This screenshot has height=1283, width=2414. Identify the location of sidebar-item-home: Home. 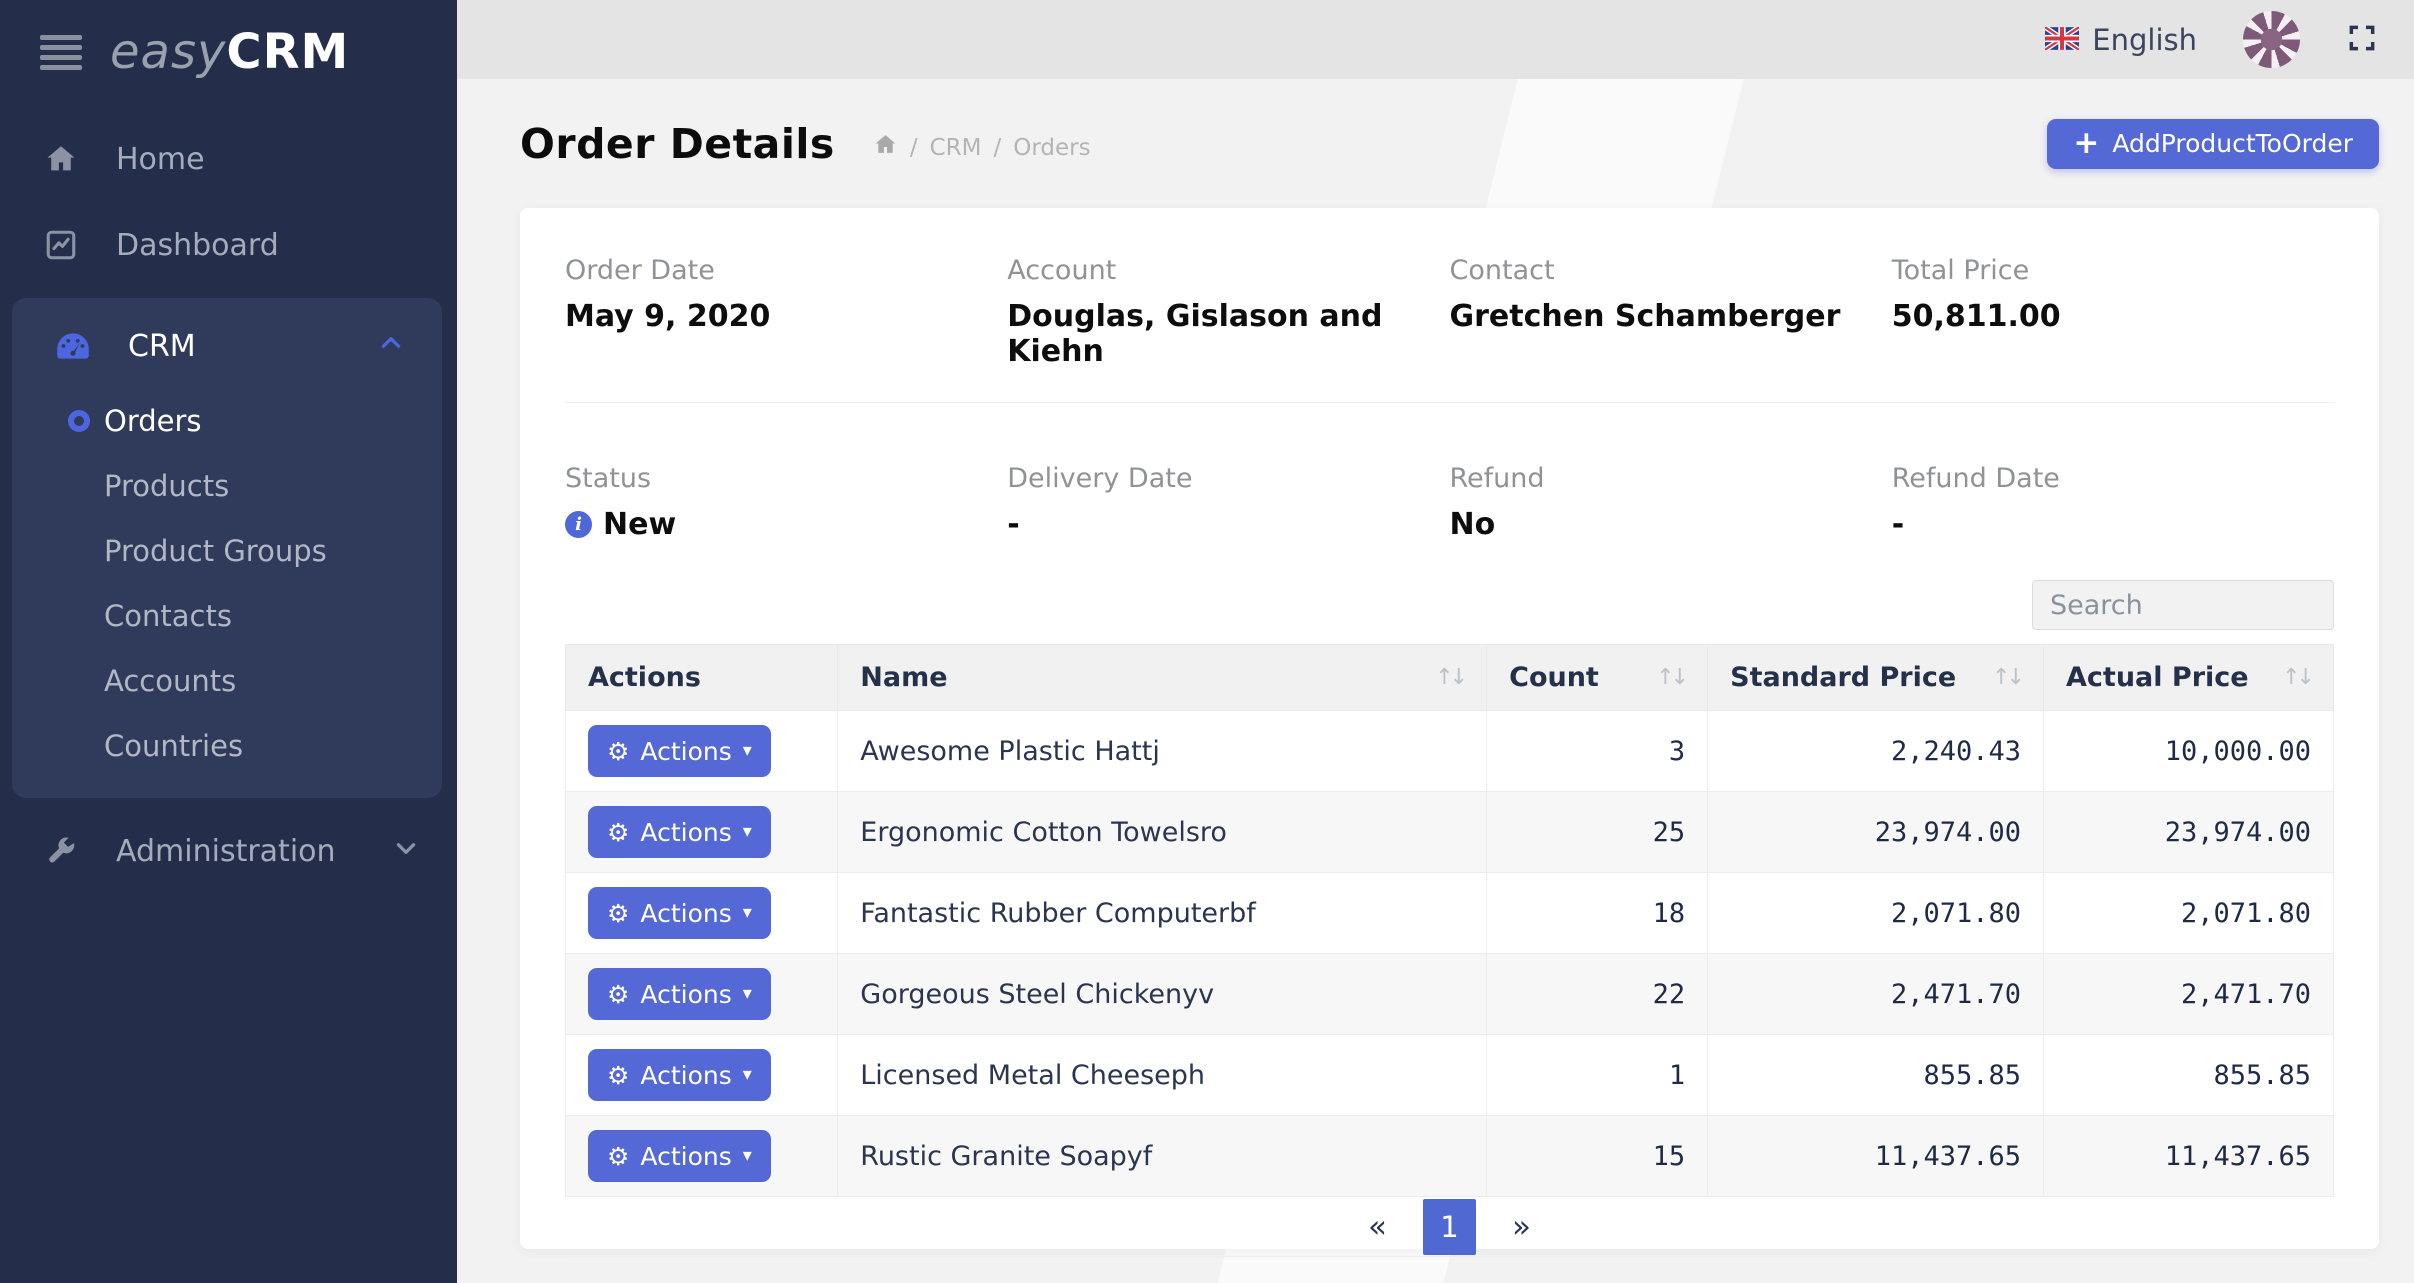
(228, 159).